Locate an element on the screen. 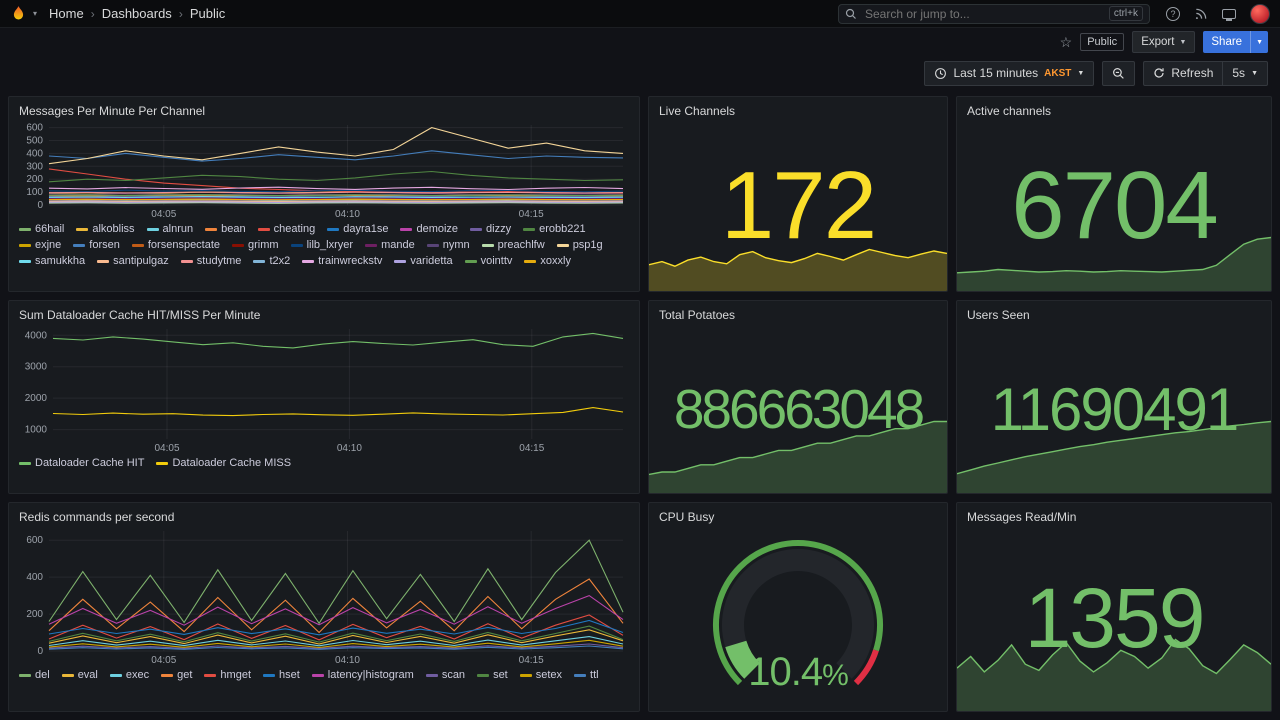  gauge-number: 10.4 is located at coordinates (785, 672).